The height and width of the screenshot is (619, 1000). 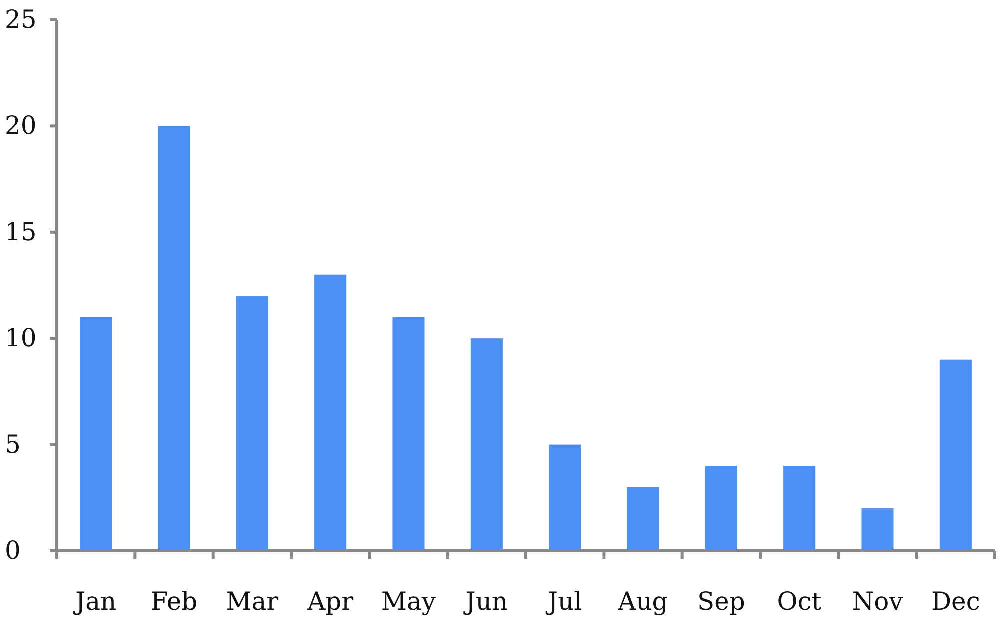 I want to click on x-tick-label: Dec, so click(x=955, y=601).